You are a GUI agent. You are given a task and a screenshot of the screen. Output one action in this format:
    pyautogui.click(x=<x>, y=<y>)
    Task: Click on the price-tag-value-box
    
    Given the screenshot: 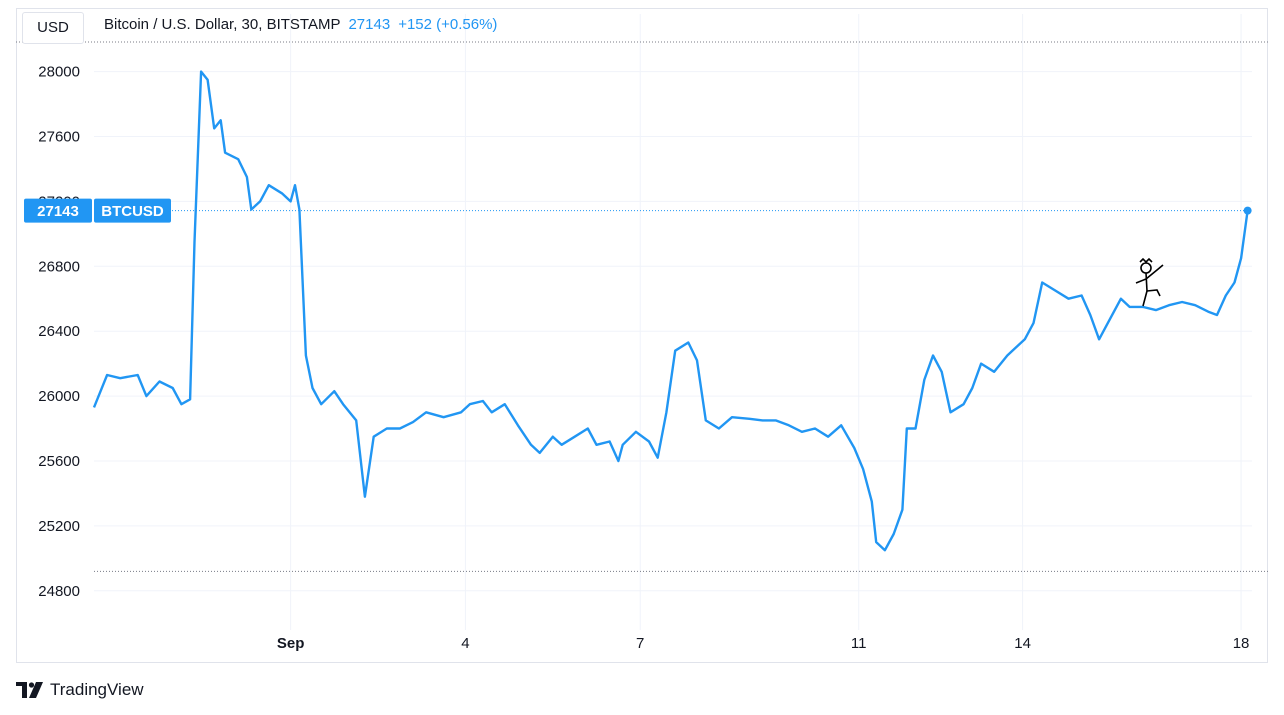 What is the action you would take?
    pyautogui.click(x=58, y=210)
    